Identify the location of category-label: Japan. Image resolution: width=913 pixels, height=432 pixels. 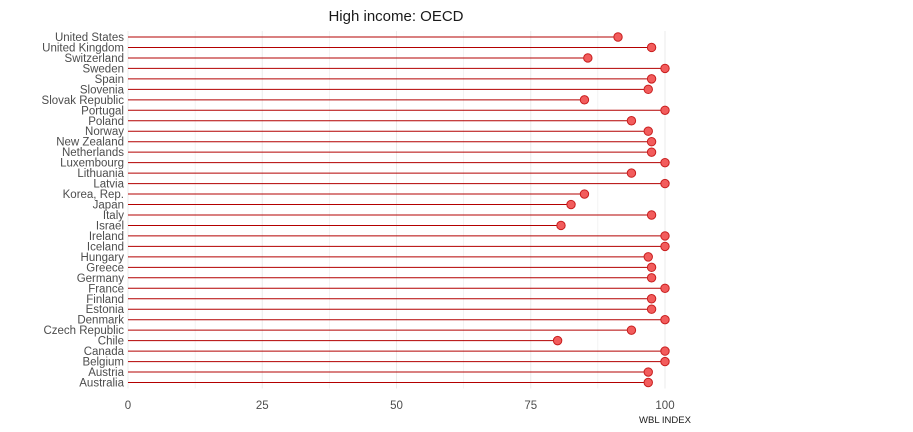
(108, 206).